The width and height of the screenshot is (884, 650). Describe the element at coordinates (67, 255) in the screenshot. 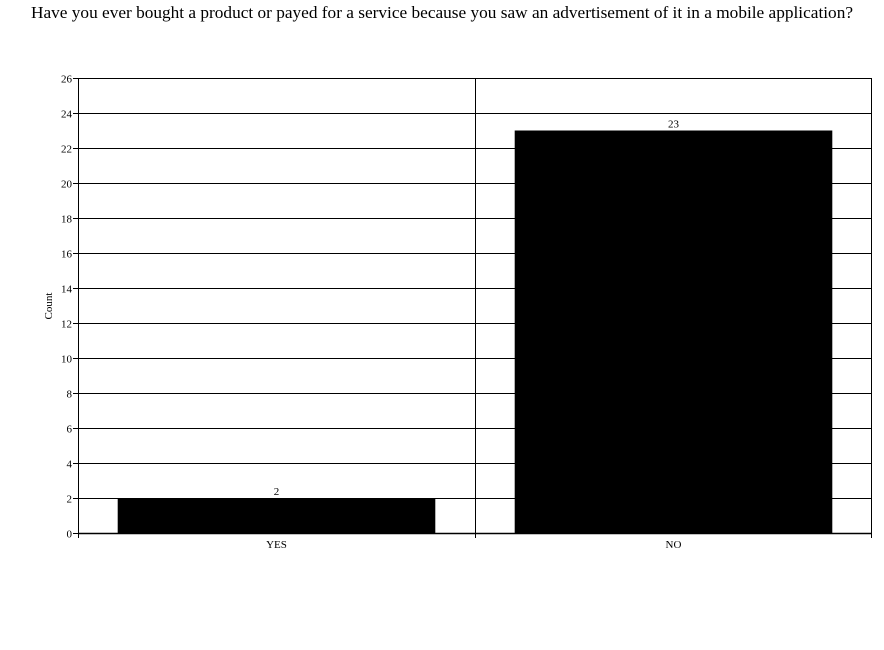

I see `y-tick-label: 16` at that location.